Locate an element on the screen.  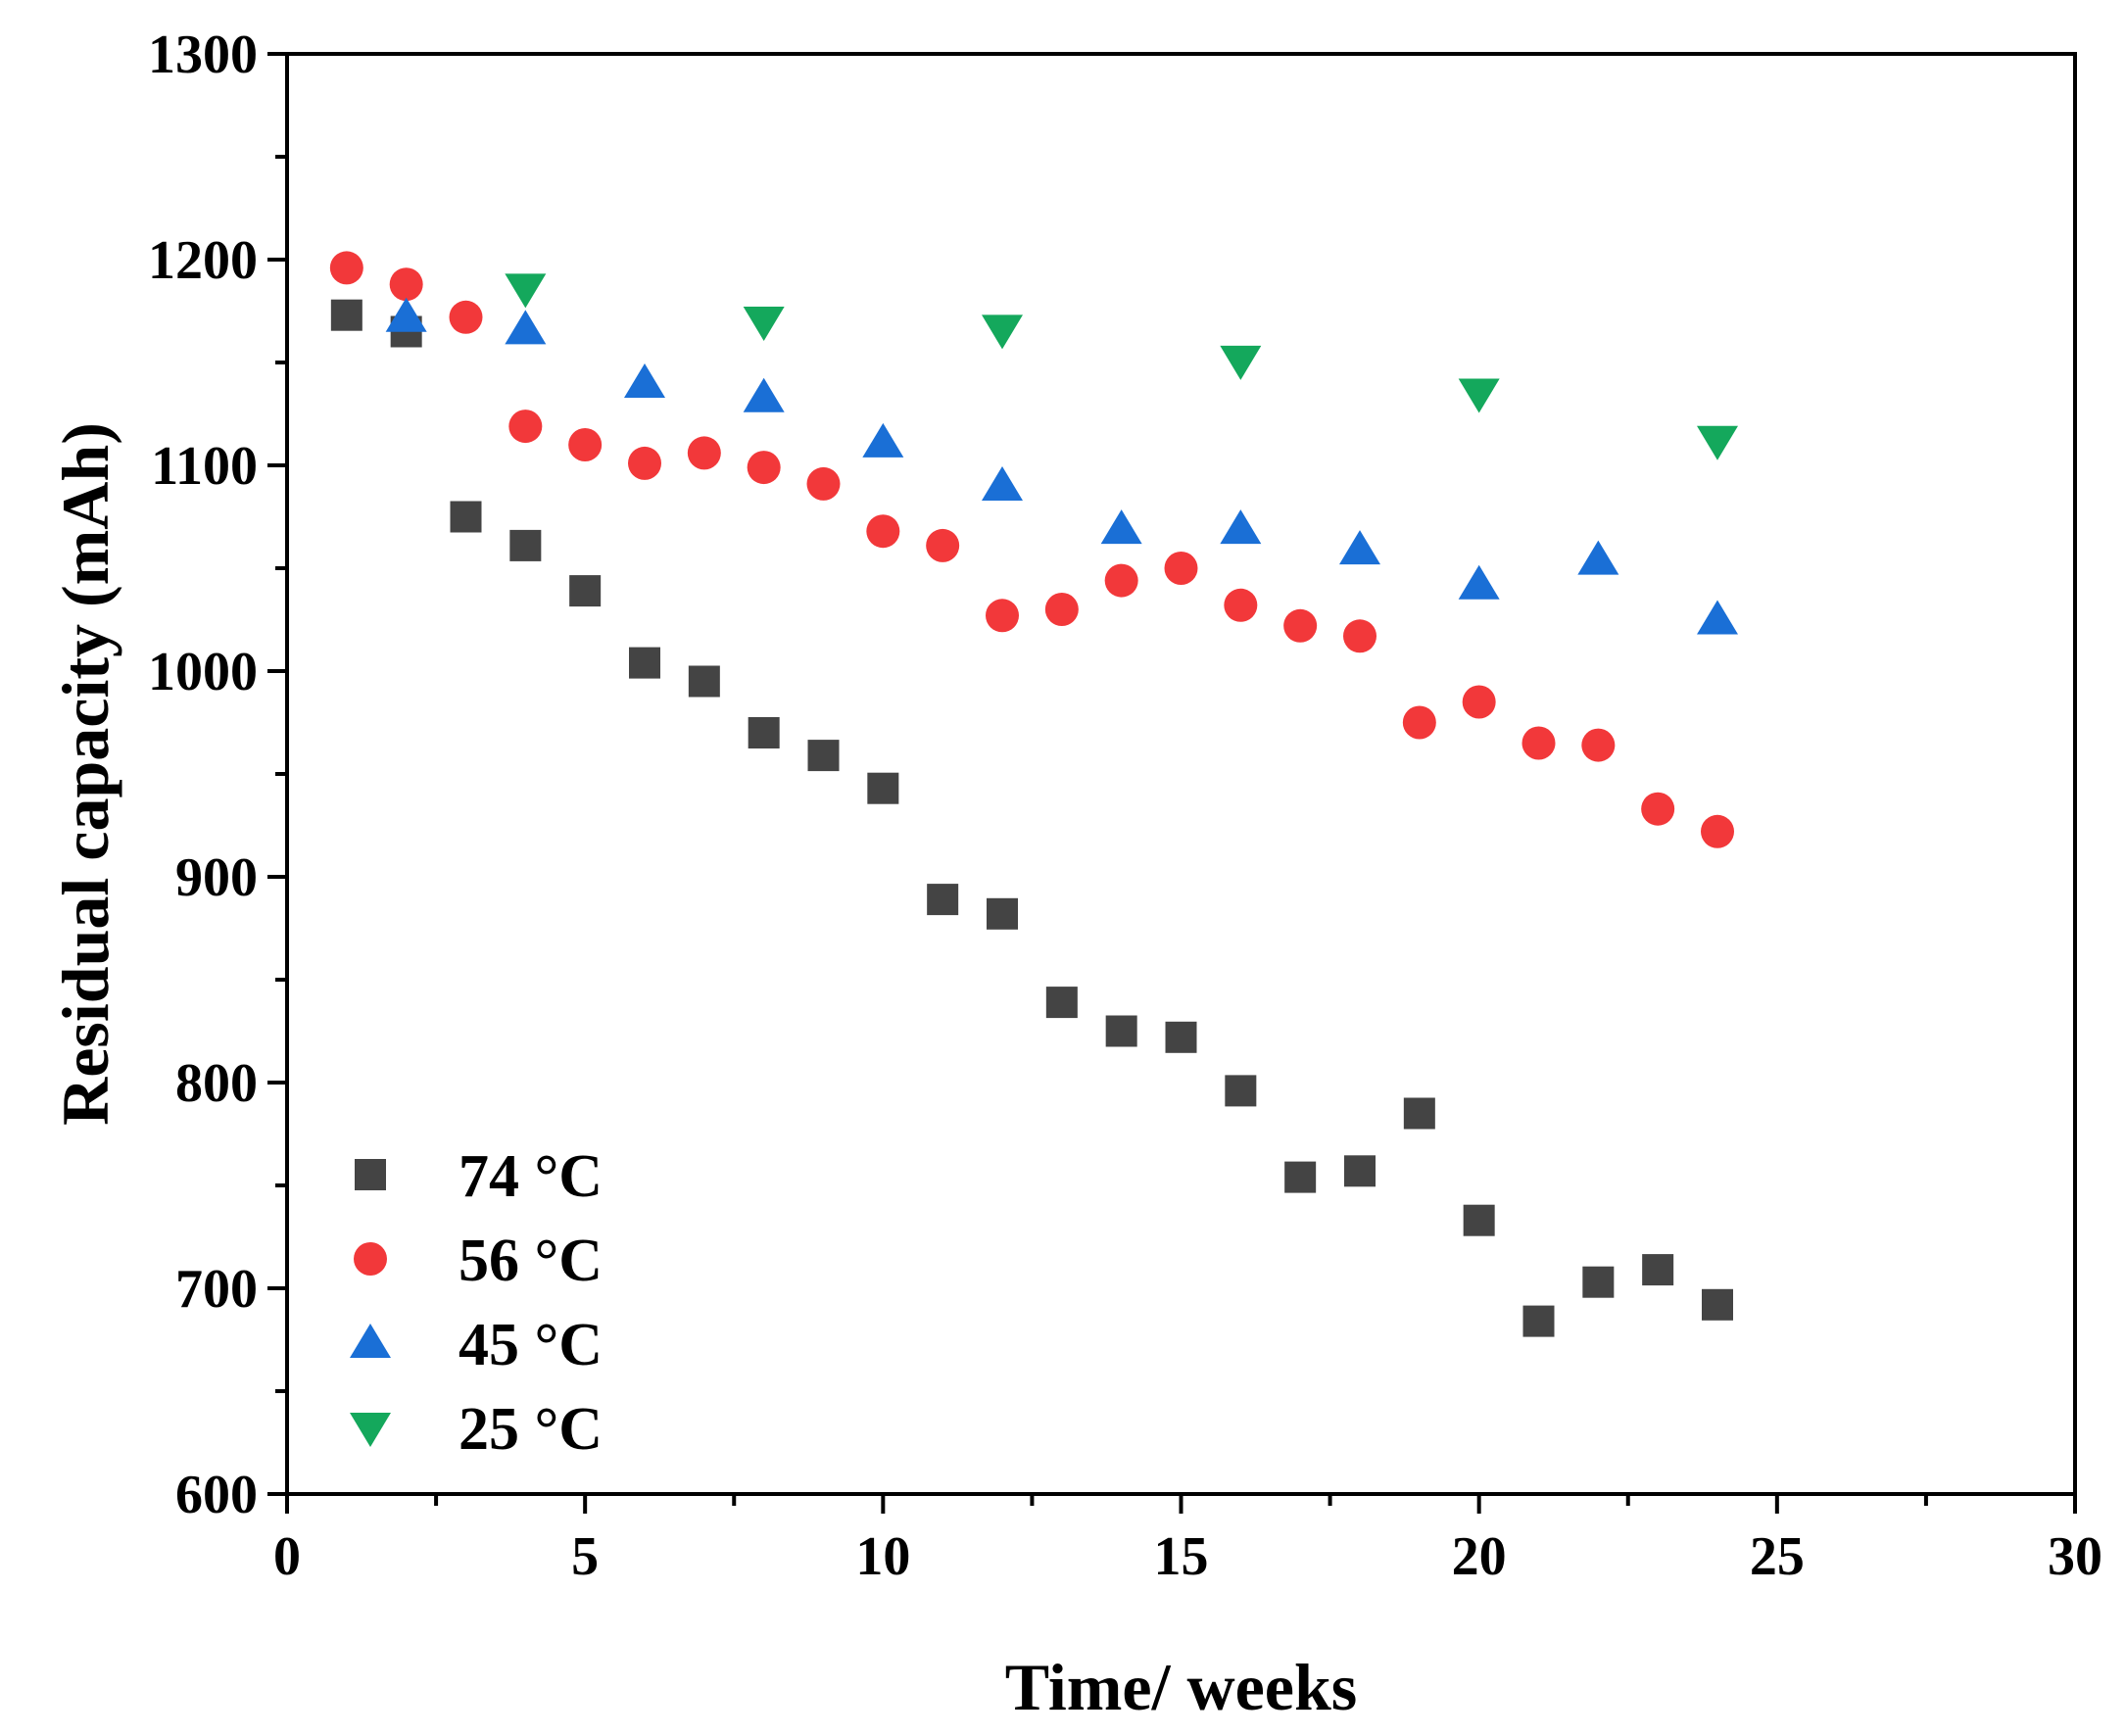
legend-label: 74 °C is located at coordinates (531, 1176).